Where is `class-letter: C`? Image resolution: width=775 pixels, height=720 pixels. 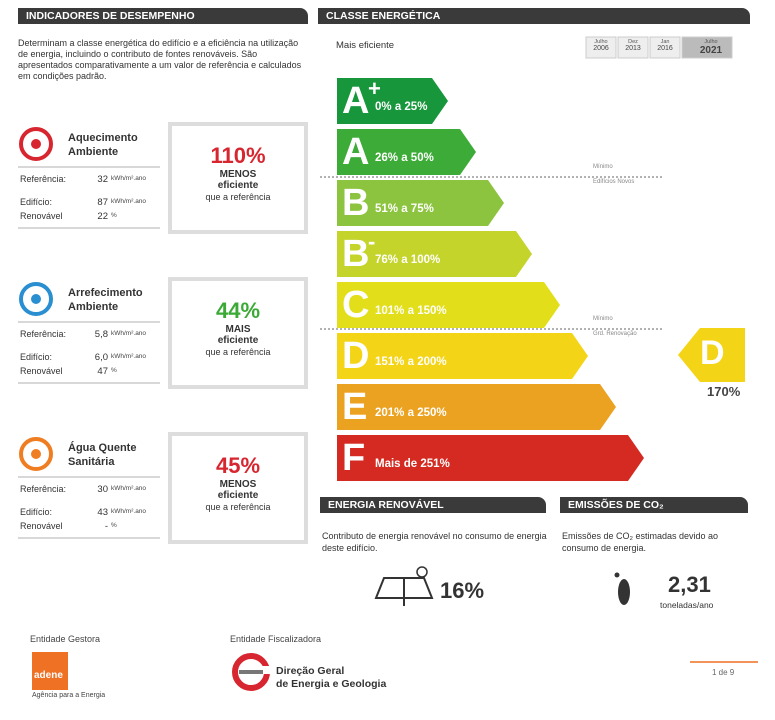
class-letter: C is located at coordinates (356, 305).